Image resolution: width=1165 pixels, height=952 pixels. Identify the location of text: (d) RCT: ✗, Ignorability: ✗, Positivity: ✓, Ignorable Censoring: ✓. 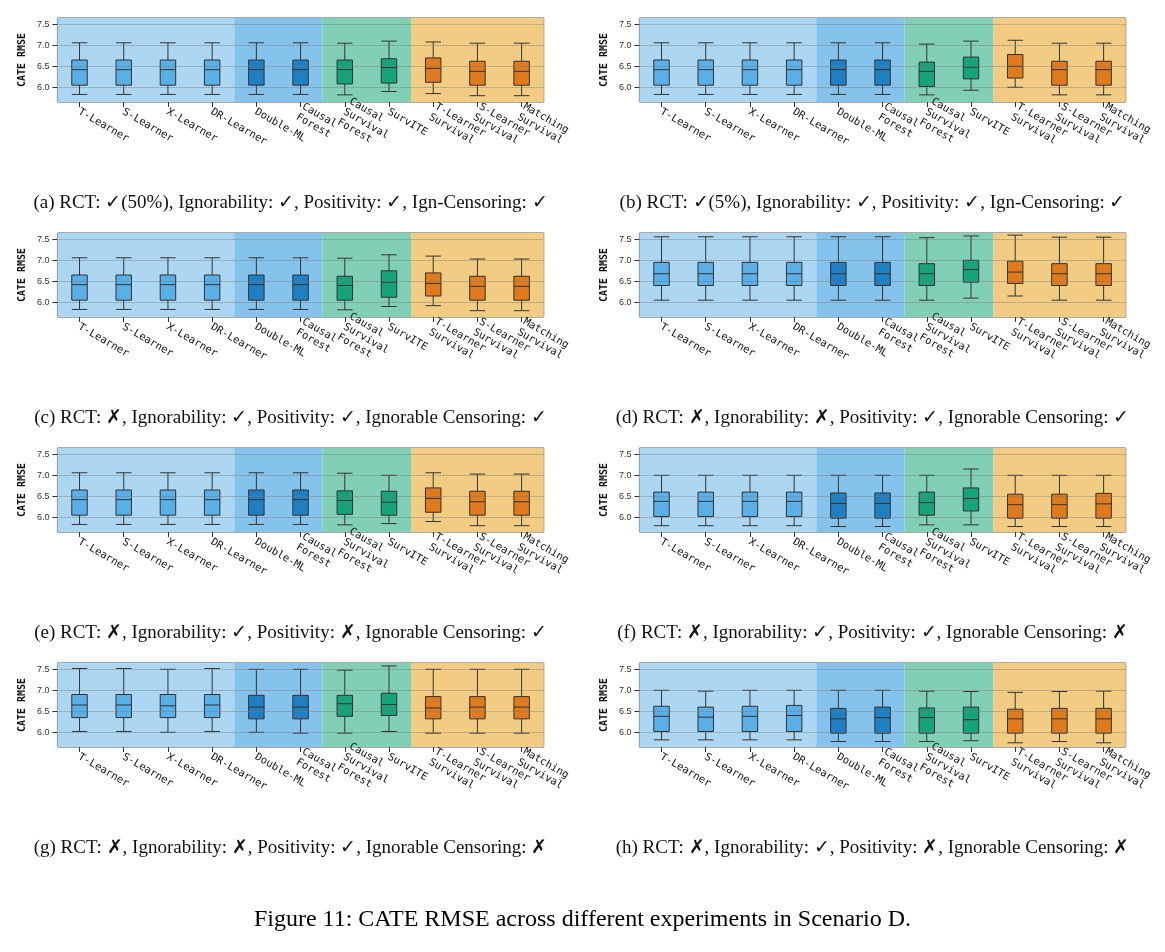
(872, 417).